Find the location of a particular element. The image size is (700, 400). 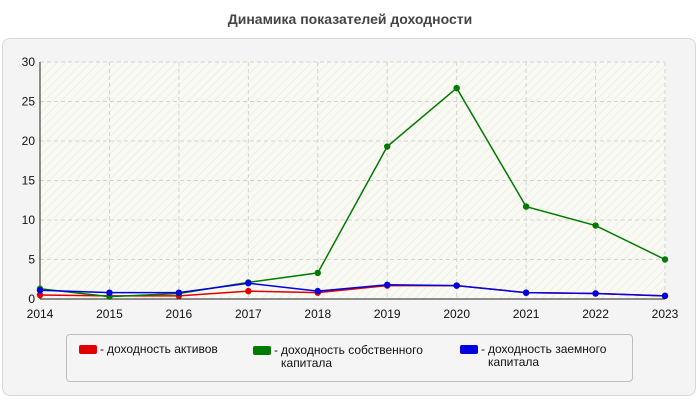

legend-label-debt: доходность заемного капитала is located at coordinates (547, 356).